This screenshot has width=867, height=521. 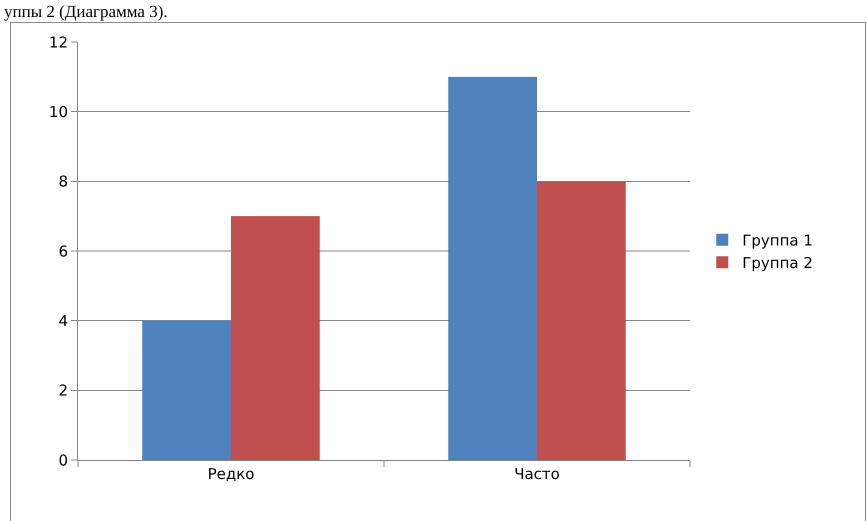 What do you see at coordinates (58, 111) in the screenshot?
I see `y-tick-label: 10` at bounding box center [58, 111].